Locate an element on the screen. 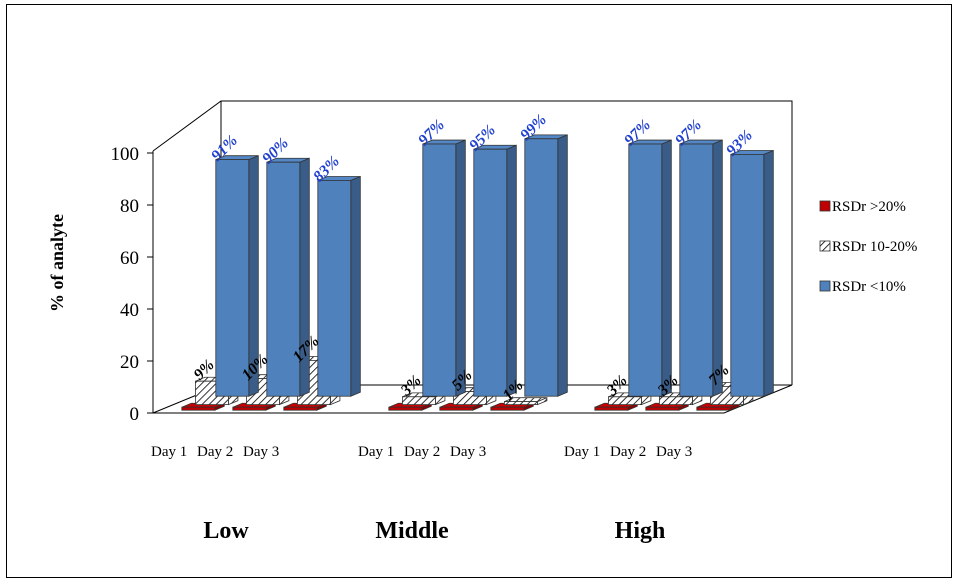  y-tick-label: 60 is located at coordinates (129, 258).